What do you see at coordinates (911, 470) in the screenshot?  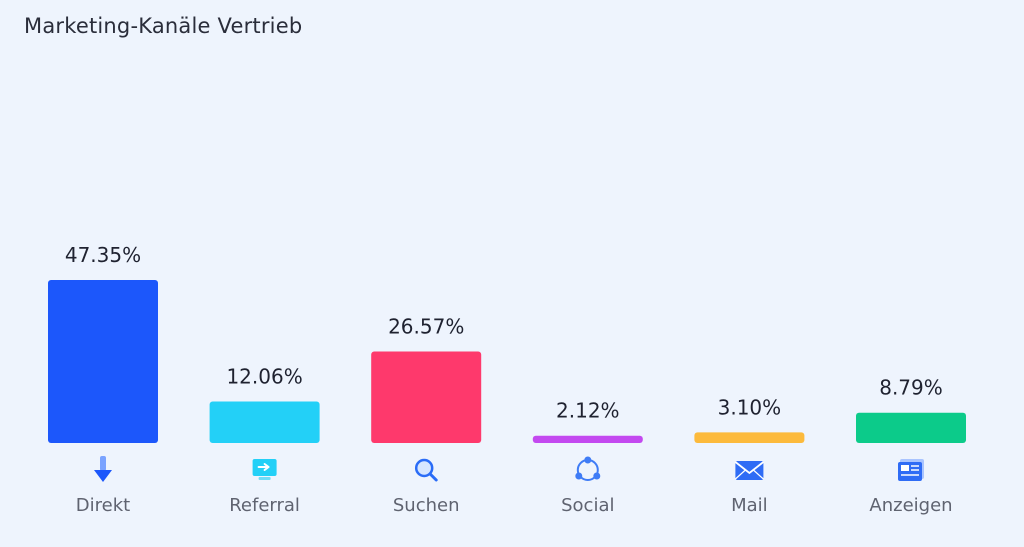 I see `newspaper-icon` at bounding box center [911, 470].